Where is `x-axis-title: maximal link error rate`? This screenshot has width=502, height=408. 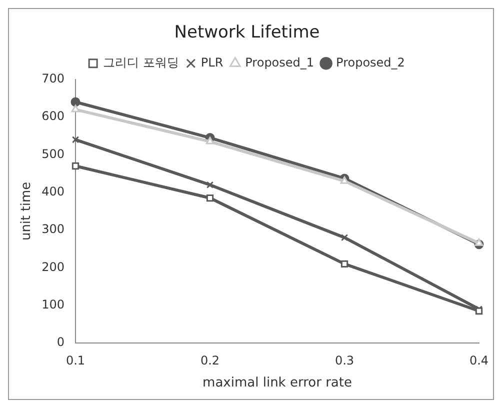 x-axis-title: maximal link error rate is located at coordinates (277, 383).